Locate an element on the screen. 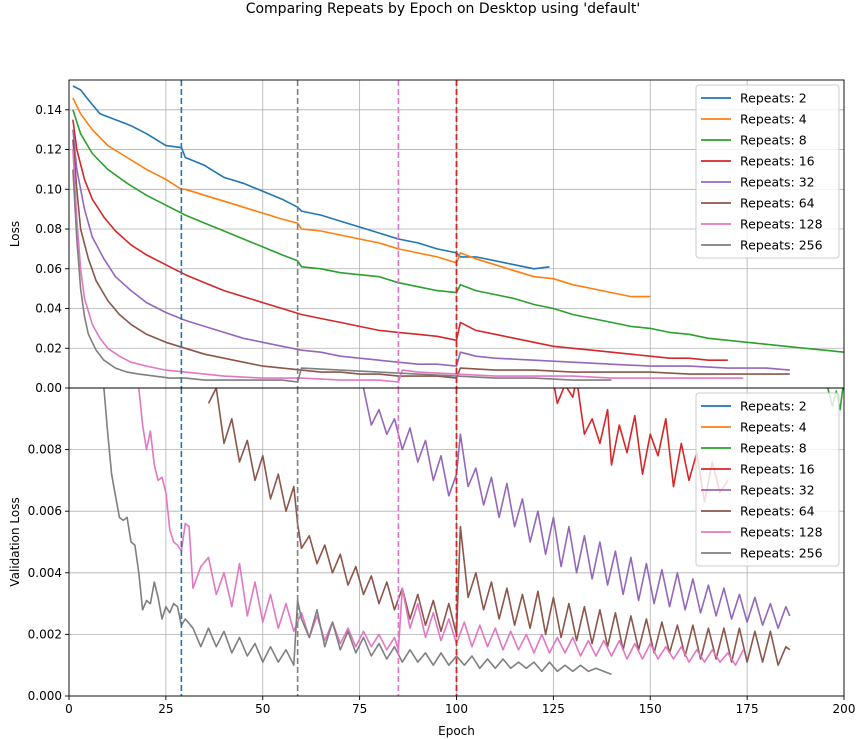  val-loss-legend-label: Repeats: 64 is located at coordinates (777, 511).